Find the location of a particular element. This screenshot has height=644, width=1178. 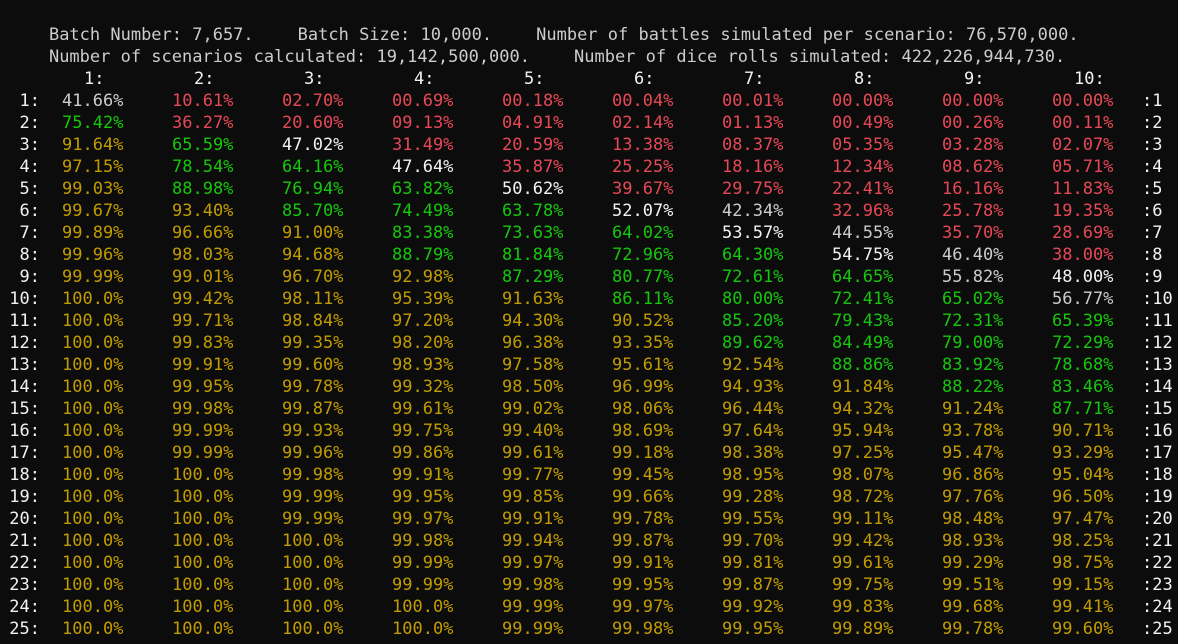

row-label-right: :22 is located at coordinates (1157, 563).